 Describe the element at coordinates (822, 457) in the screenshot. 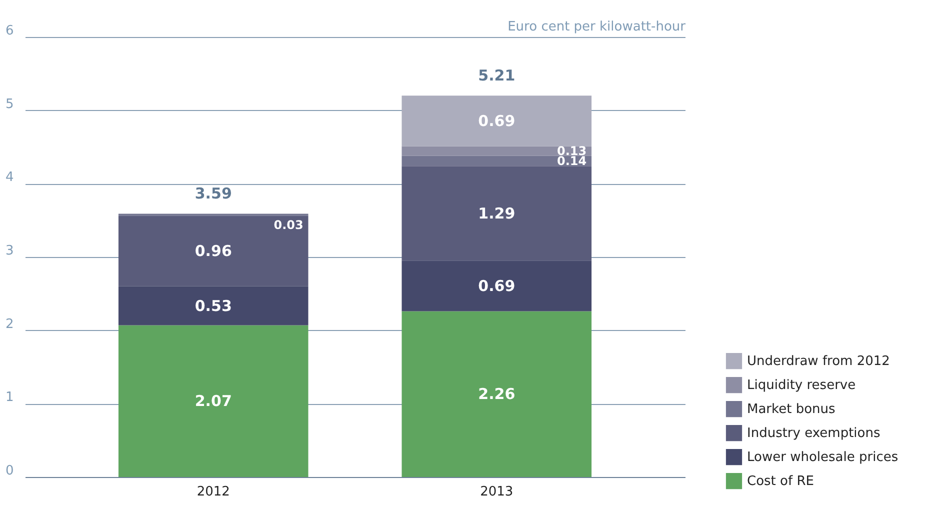

I see `legend-label: Lower wholesale prices` at that location.